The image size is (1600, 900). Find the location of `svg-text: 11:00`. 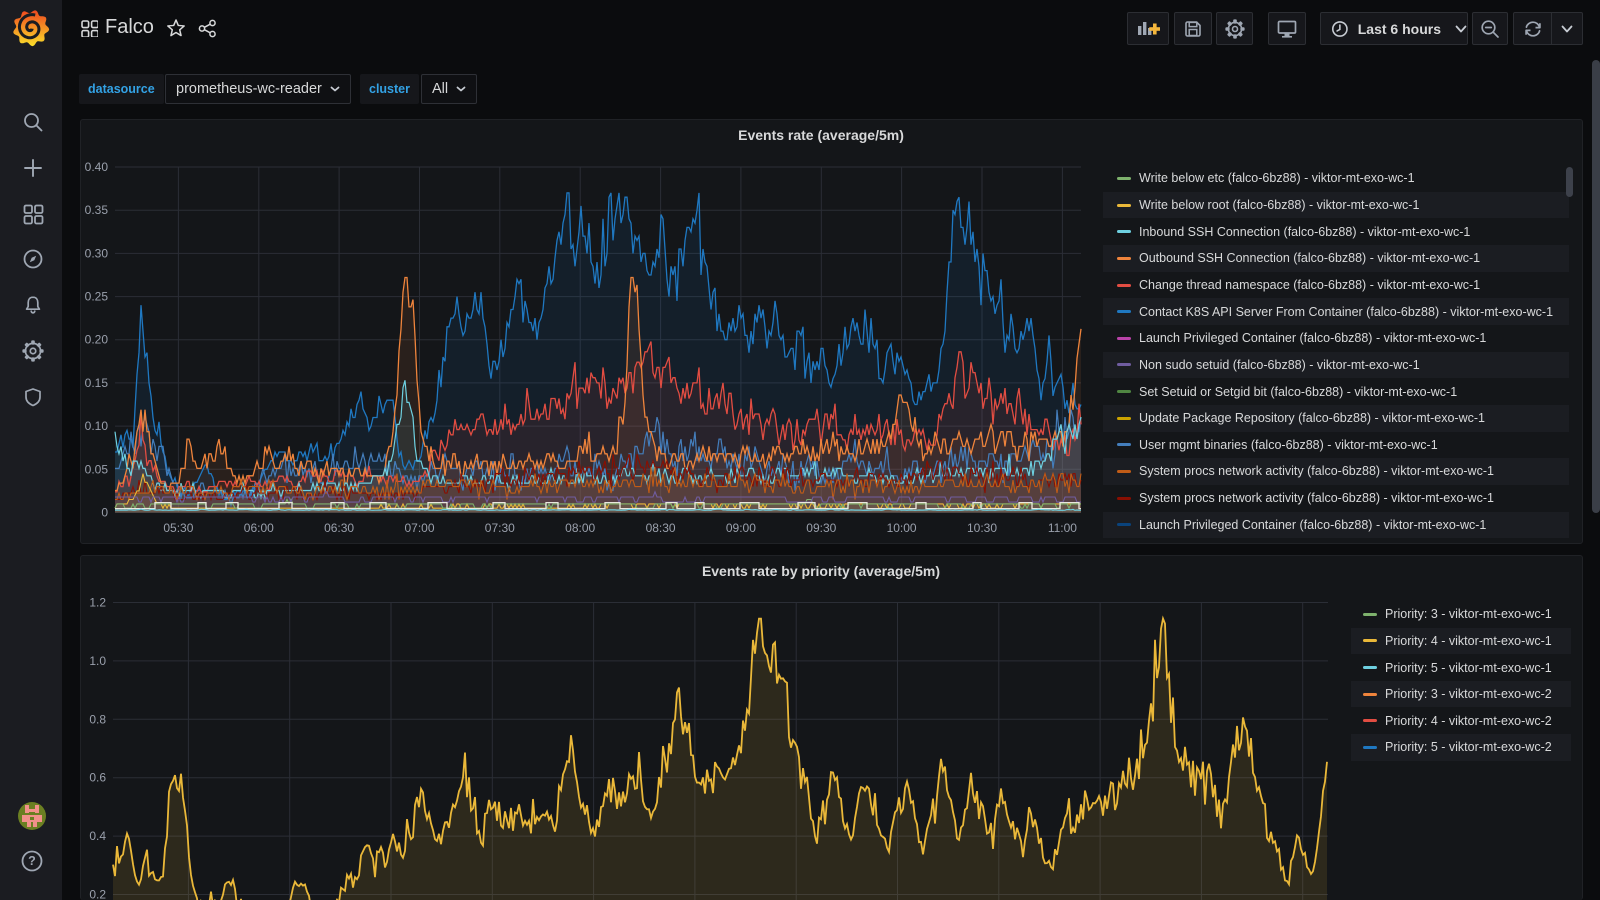

svg-text: 11:00 is located at coordinates (1062, 528).